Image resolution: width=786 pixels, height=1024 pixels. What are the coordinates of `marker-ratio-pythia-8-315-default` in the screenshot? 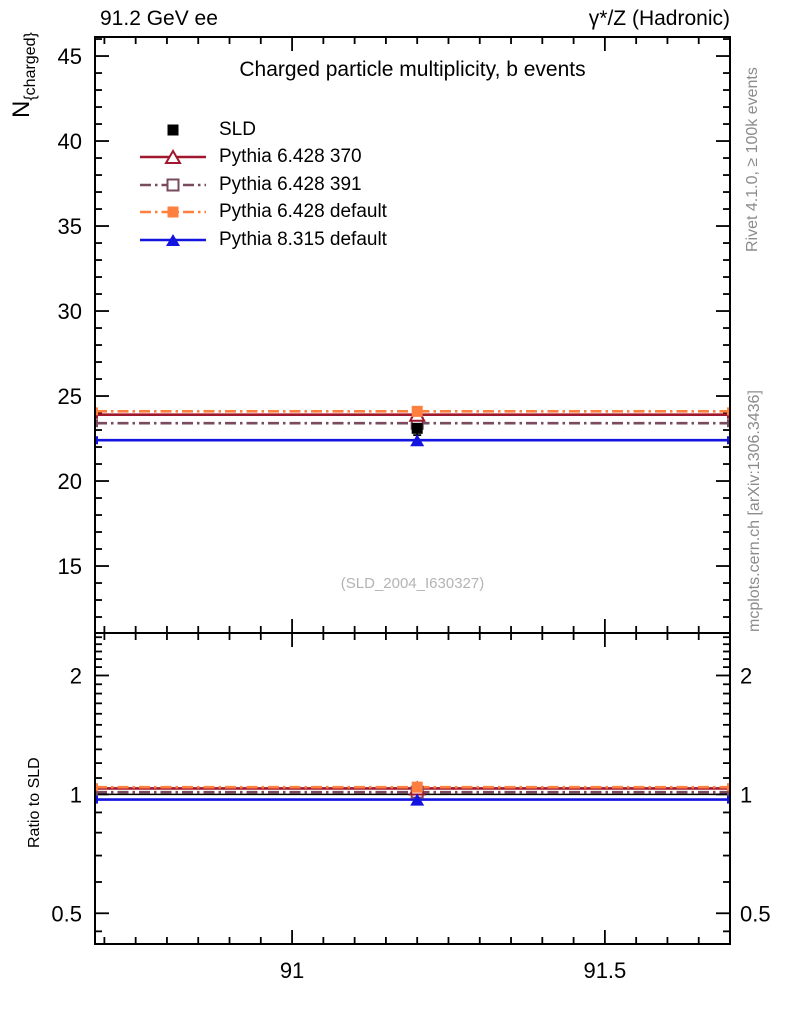 It's located at (417, 799).